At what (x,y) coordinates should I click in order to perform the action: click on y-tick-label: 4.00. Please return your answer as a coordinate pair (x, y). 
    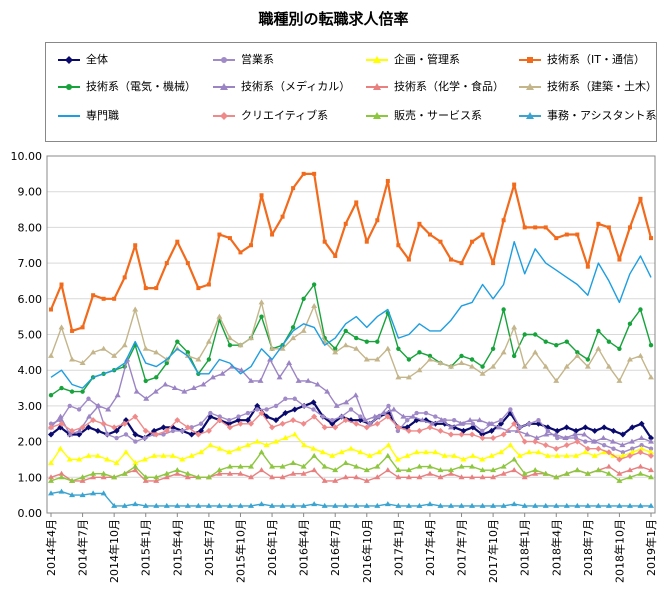
    Looking at the image, I should click on (30, 370).